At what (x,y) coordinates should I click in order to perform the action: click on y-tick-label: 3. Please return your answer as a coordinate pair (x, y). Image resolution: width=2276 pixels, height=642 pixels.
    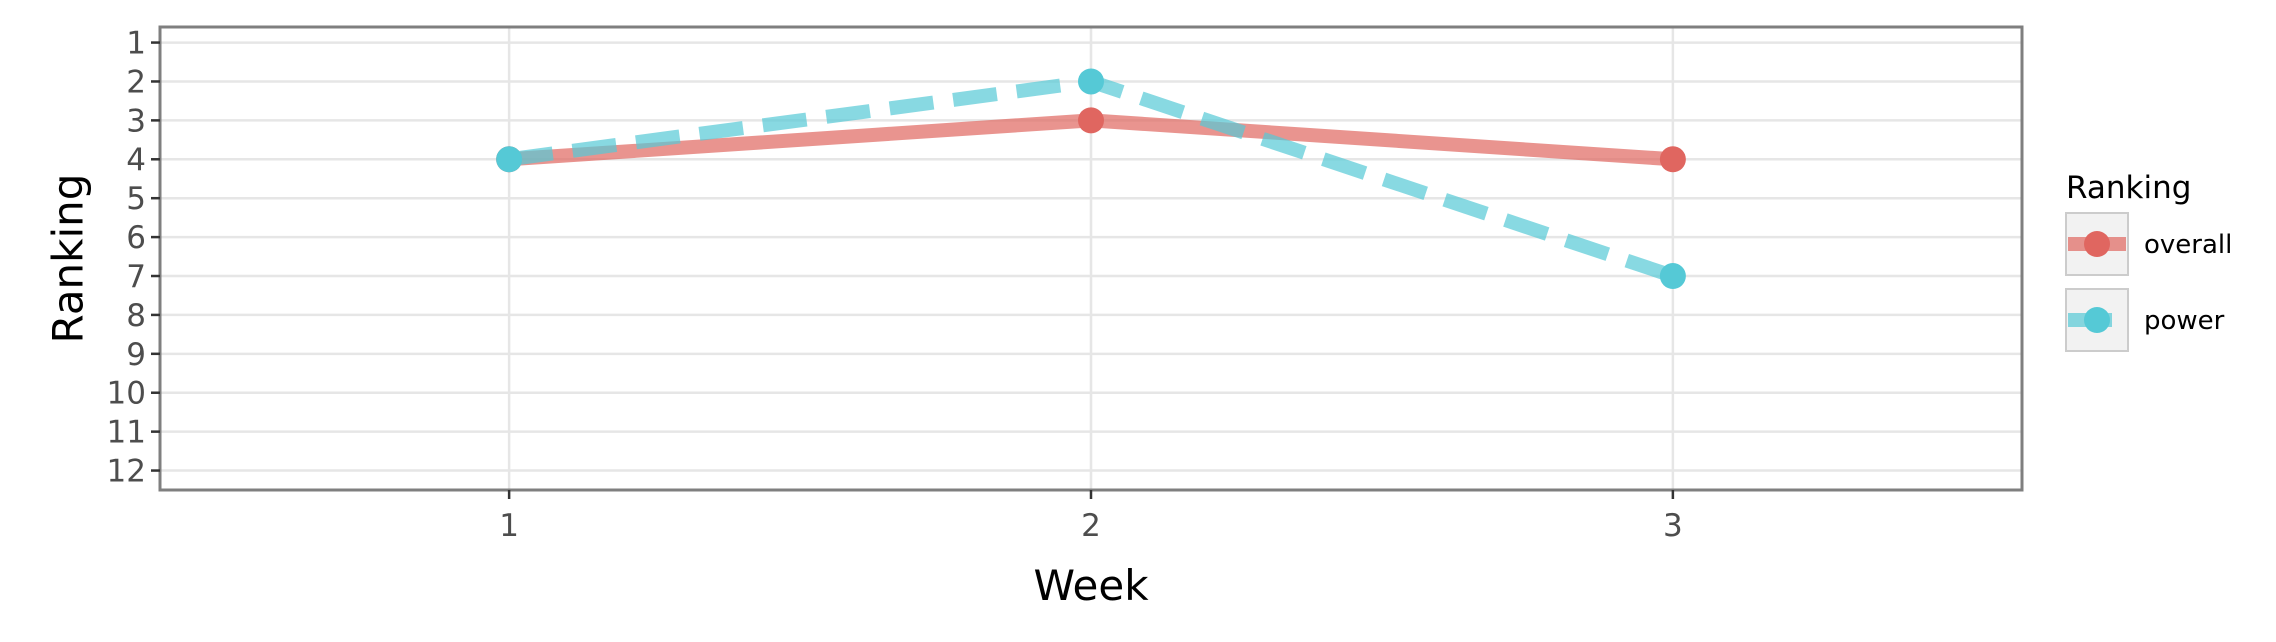
    Looking at the image, I should click on (136, 121).